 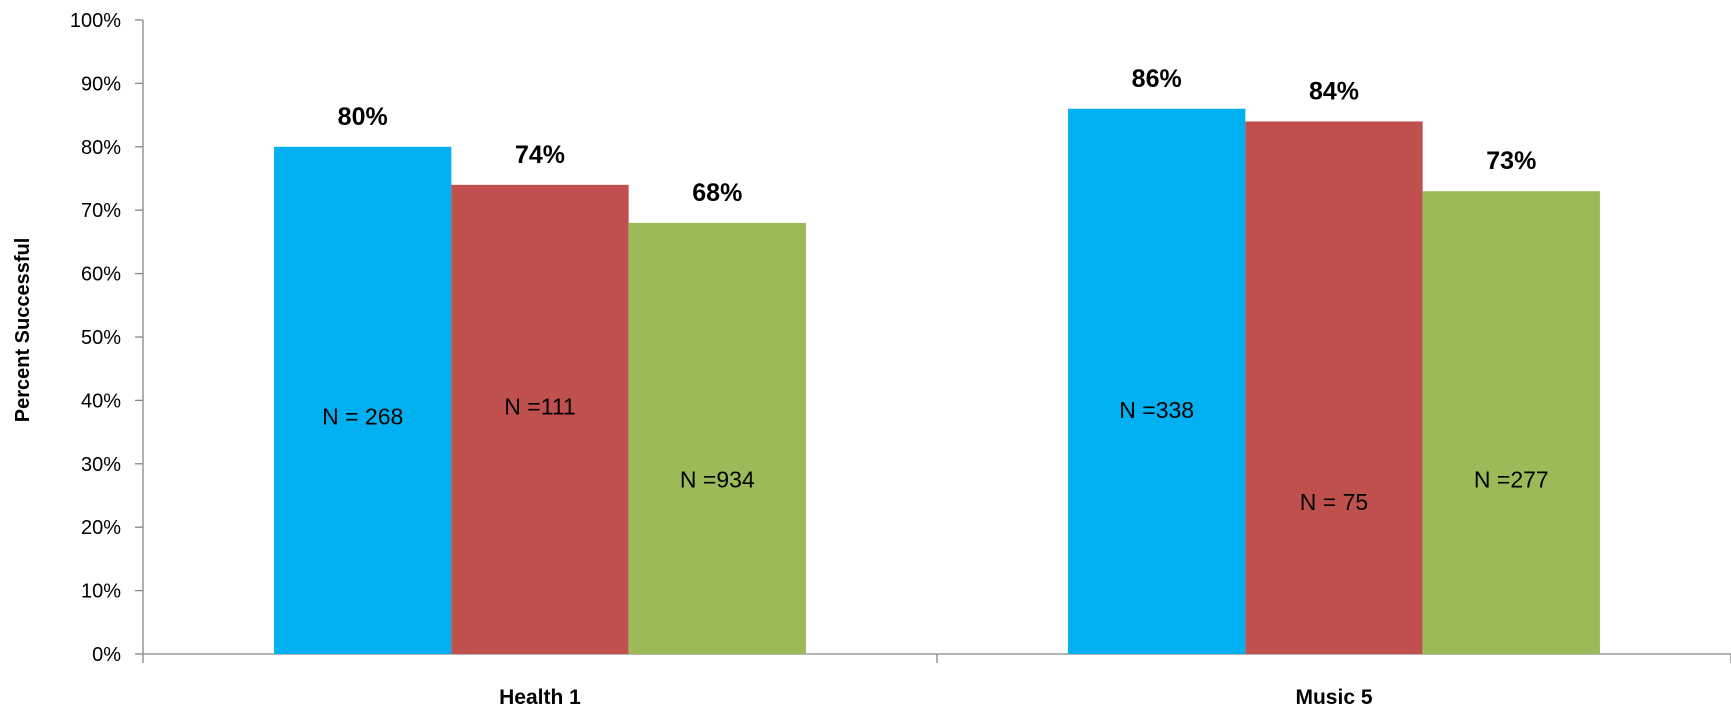 What do you see at coordinates (23, 330) in the screenshot?
I see `y-axis-title: Percent Successful` at bounding box center [23, 330].